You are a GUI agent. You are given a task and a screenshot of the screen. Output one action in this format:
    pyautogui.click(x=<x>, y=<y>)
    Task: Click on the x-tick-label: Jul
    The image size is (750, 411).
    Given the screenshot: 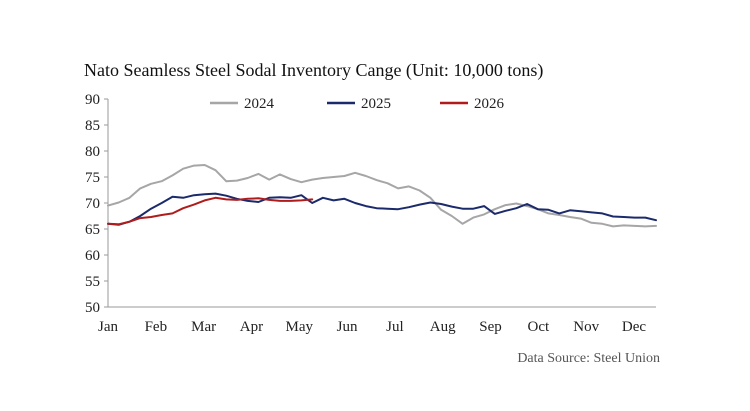 What is the action you would take?
    pyautogui.click(x=395, y=327)
    